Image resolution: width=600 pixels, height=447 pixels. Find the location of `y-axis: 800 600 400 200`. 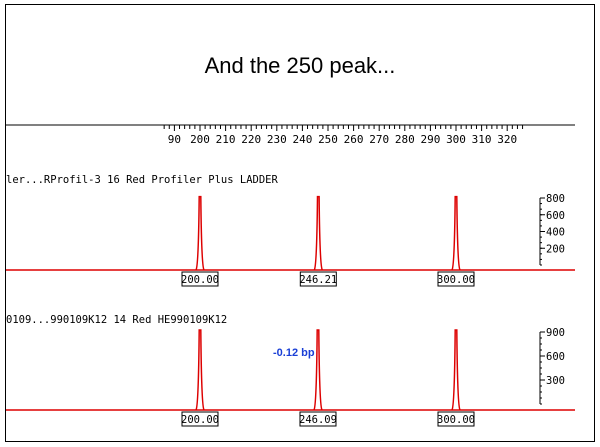

y-axis: 800 600 400 200 is located at coordinates (552, 229).